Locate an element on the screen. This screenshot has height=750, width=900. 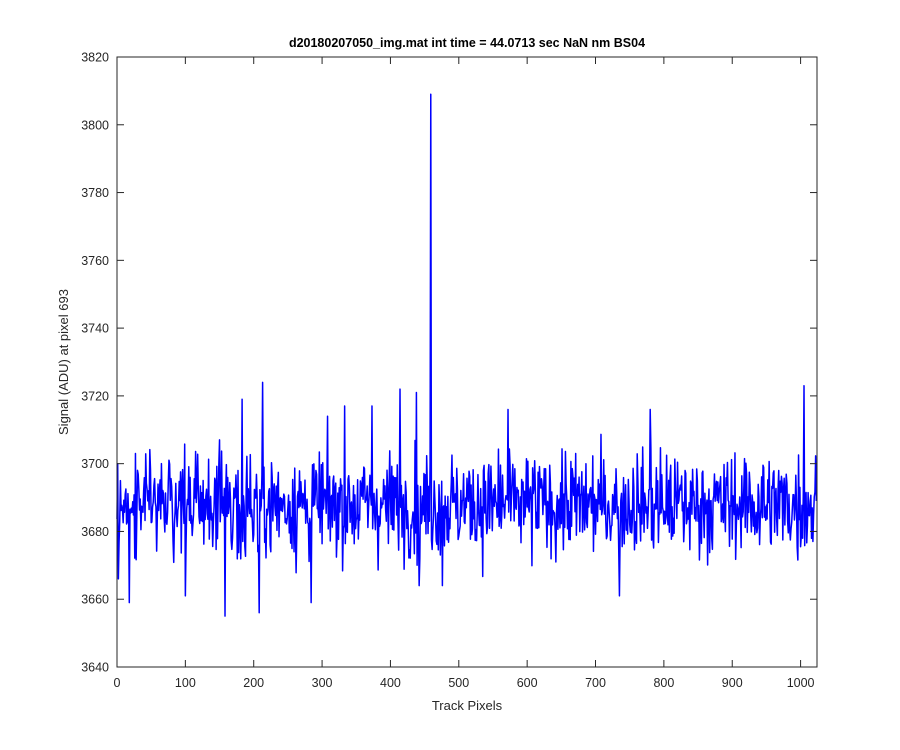
y-tick-label: 3780 is located at coordinates (95, 193).